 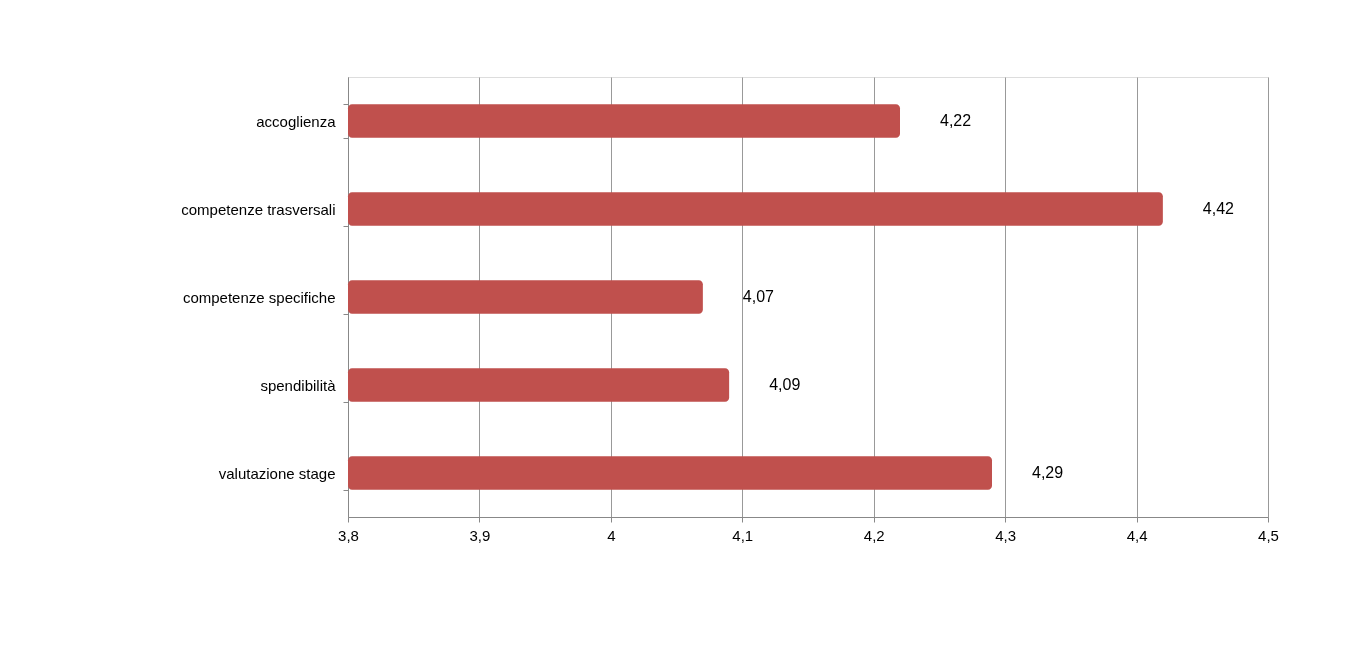 I want to click on data-label: 4,42, so click(x=1218, y=208).